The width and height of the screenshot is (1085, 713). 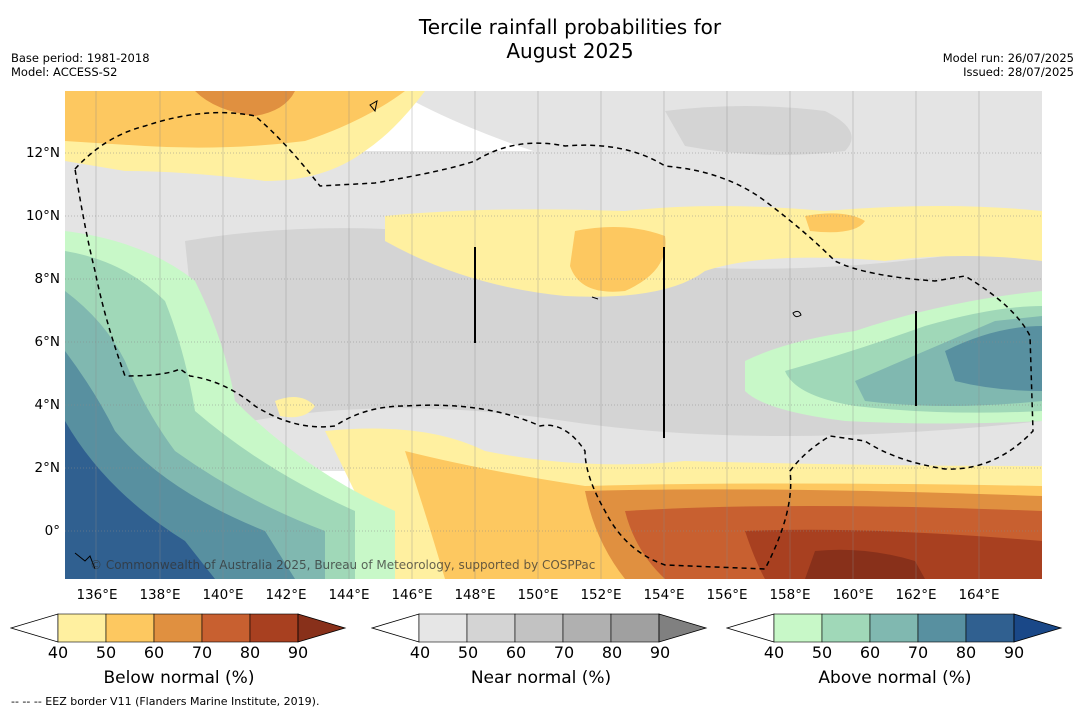 What do you see at coordinates (34, 628) in the screenshot?
I see `colorbar-below-min-arrow` at bounding box center [34, 628].